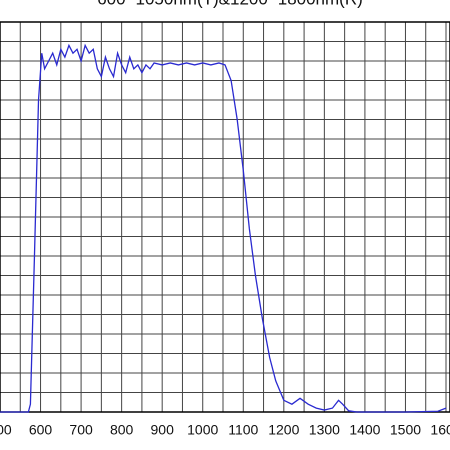 The image size is (450, 450). Describe the element at coordinates (364, 430) in the screenshot. I see `x-tick-label: 1400` at that location.